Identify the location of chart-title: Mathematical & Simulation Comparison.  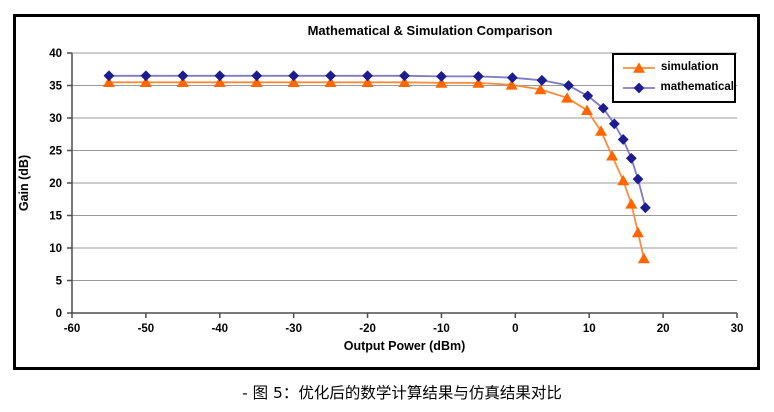
(430, 30).